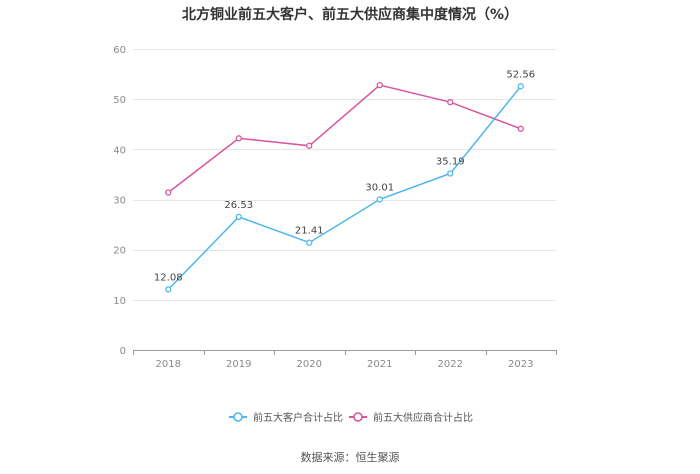  I want to click on y-tick-label: 60, so click(119, 50).